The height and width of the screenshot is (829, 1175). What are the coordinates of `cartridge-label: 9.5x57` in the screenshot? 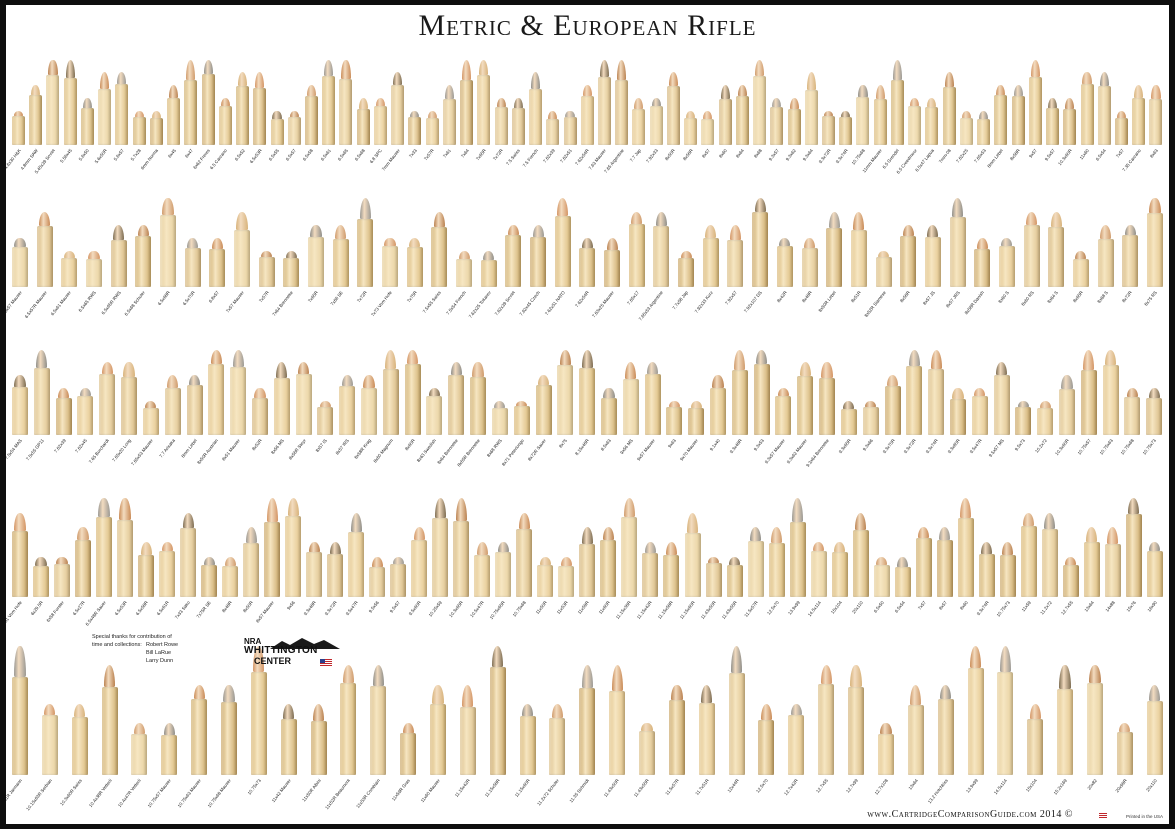 It's located at (1049, 155).